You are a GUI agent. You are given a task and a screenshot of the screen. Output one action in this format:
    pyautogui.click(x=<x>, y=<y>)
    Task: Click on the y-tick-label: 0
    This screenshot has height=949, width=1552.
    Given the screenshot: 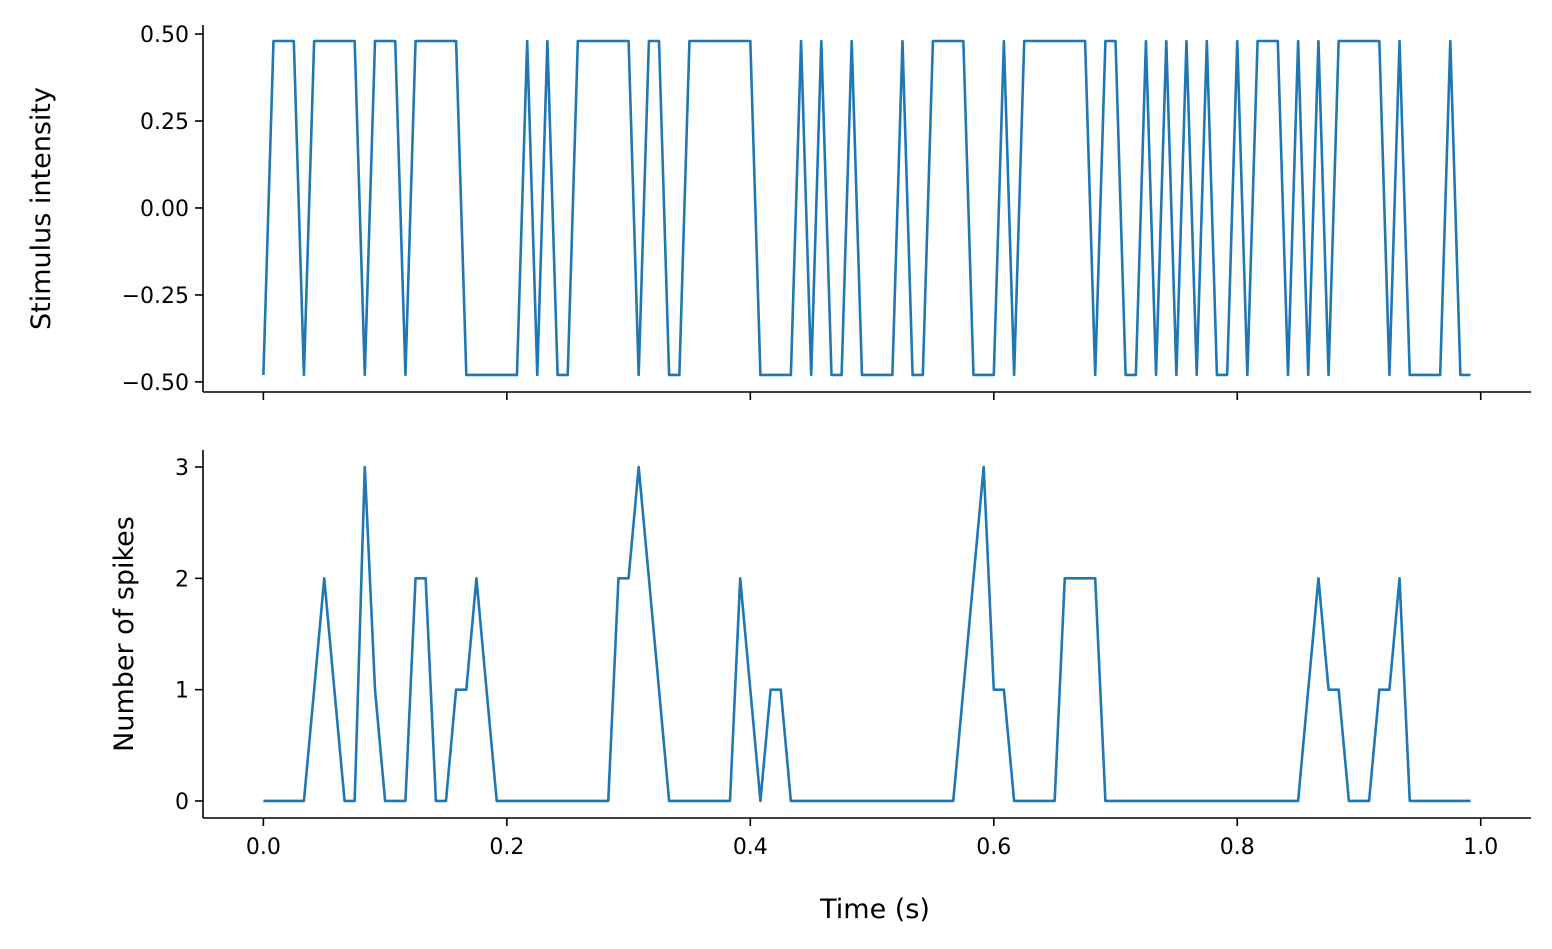 What is the action you would take?
    pyautogui.click(x=182, y=802)
    